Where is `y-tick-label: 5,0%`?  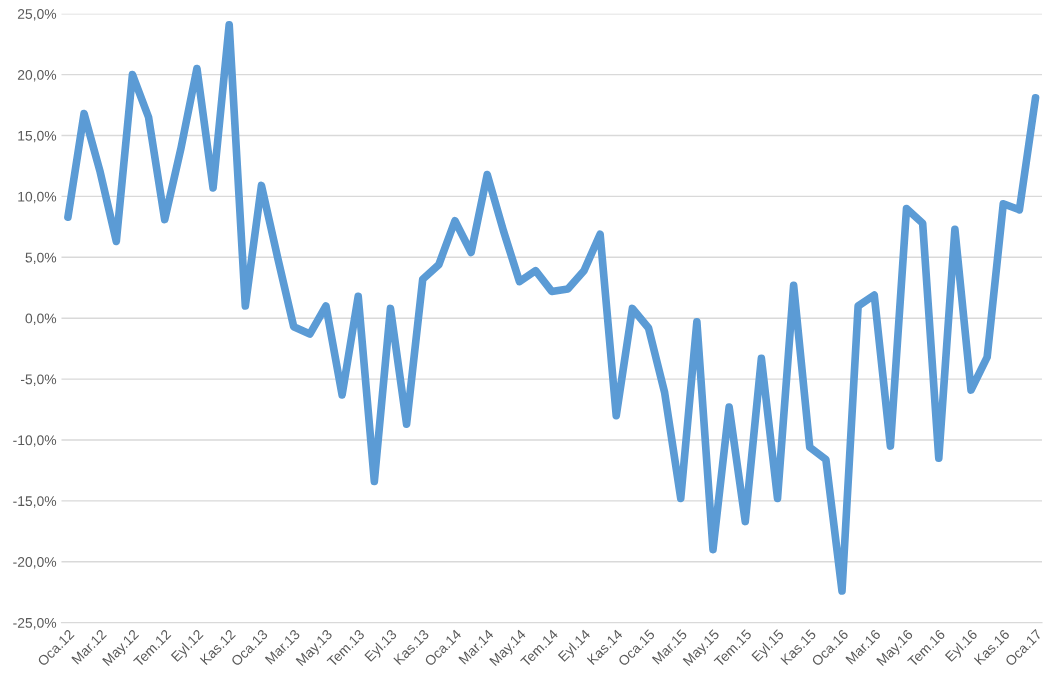
y-tick-label: 5,0% is located at coordinates (41, 258).